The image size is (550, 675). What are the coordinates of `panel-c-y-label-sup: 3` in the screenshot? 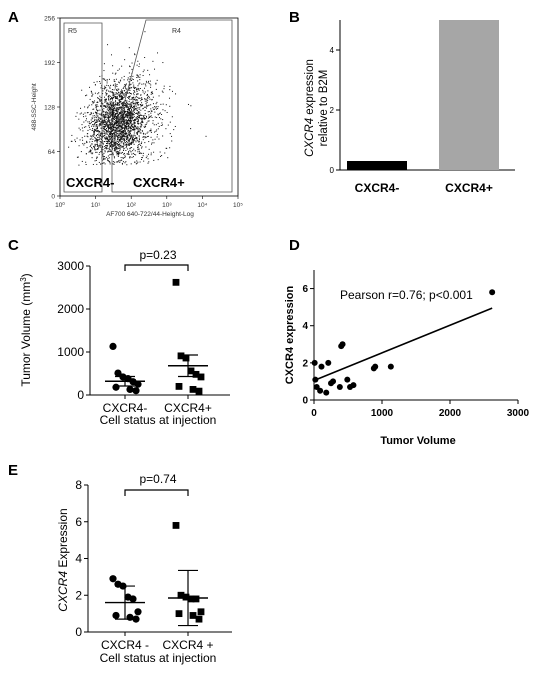 It's located at (23, 279).